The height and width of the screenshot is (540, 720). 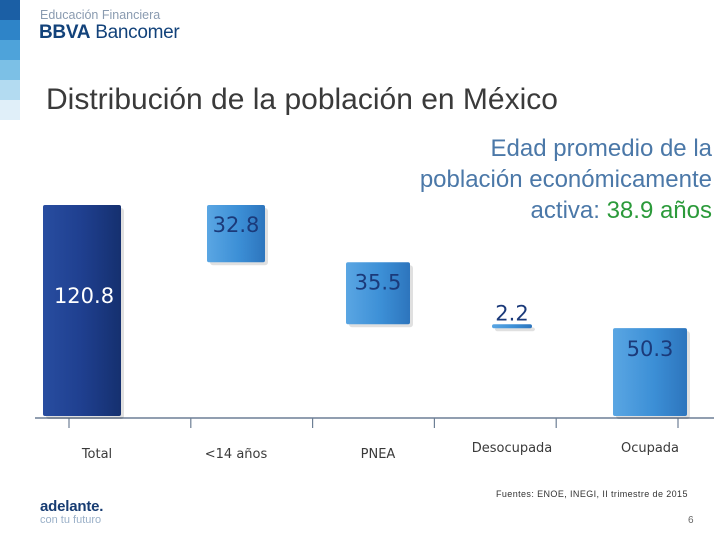 I want to click on brand-logo: BBVA Bancomer, so click(x=109, y=33).